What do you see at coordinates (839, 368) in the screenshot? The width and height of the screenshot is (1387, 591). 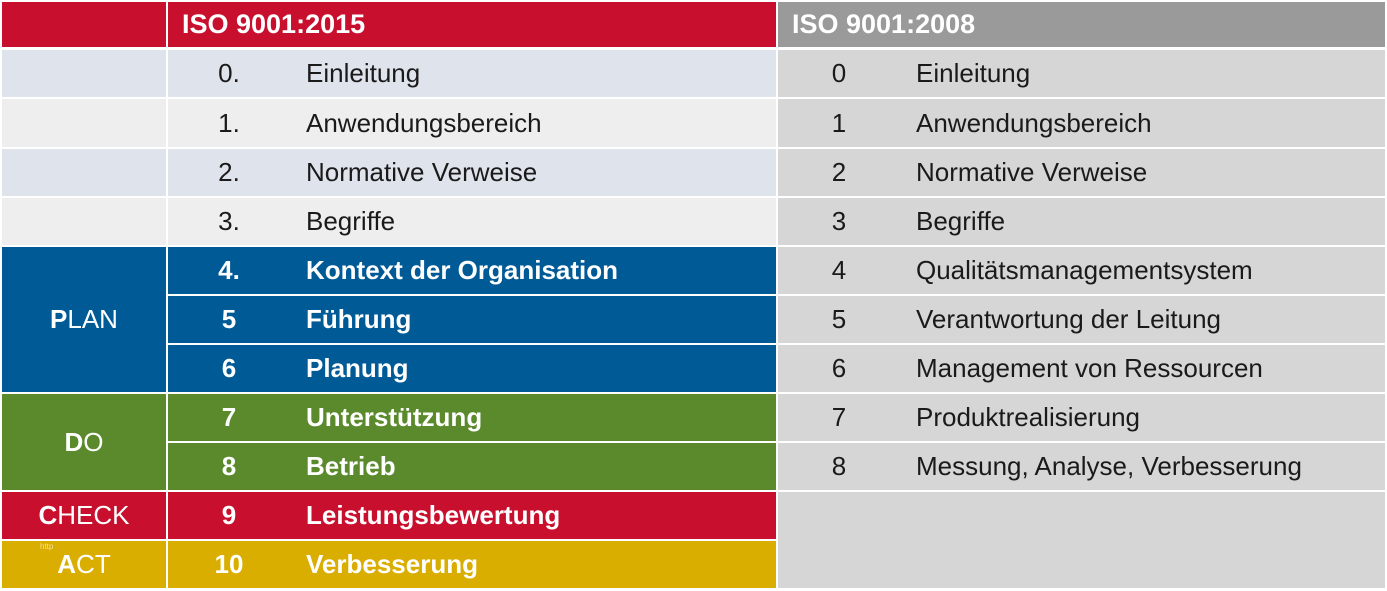 I see `old-row-number: 6` at bounding box center [839, 368].